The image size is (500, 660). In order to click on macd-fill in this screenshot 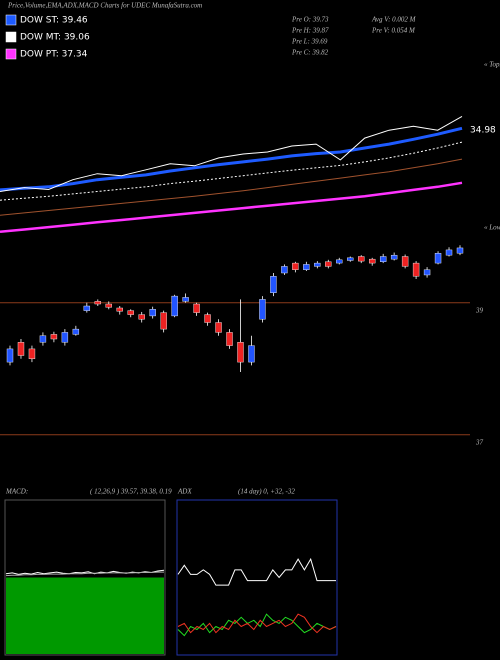, I will do `click(85, 615)`.